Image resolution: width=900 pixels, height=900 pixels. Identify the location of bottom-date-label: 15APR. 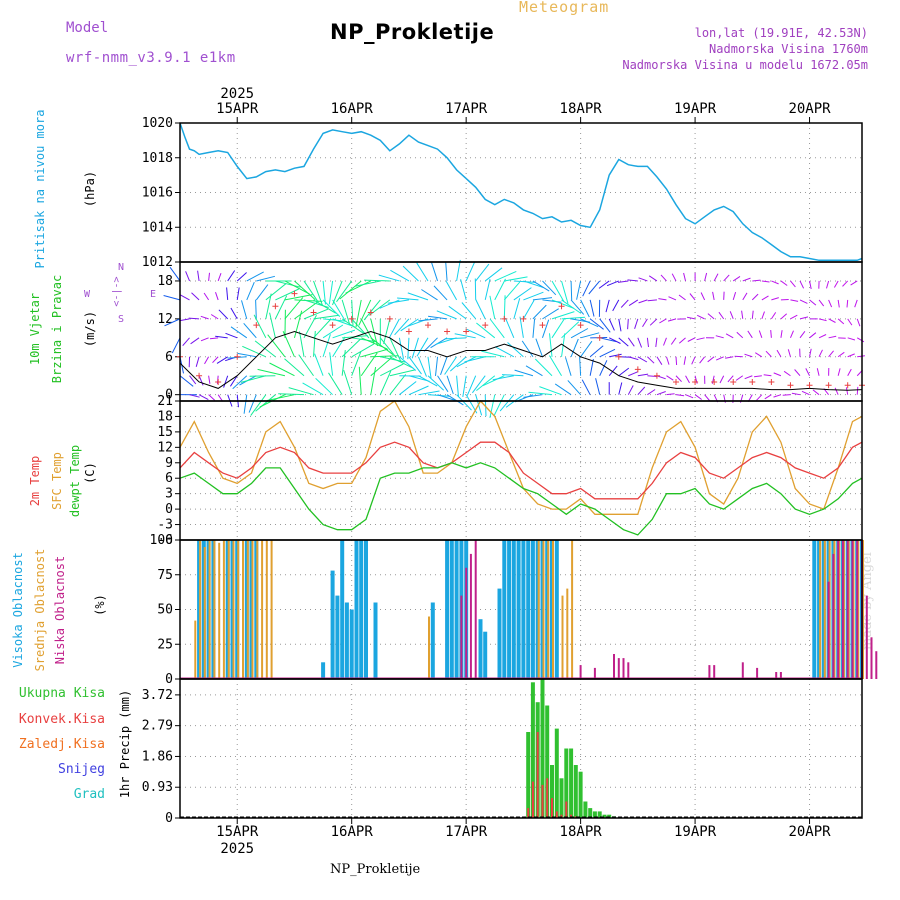
(237, 832).